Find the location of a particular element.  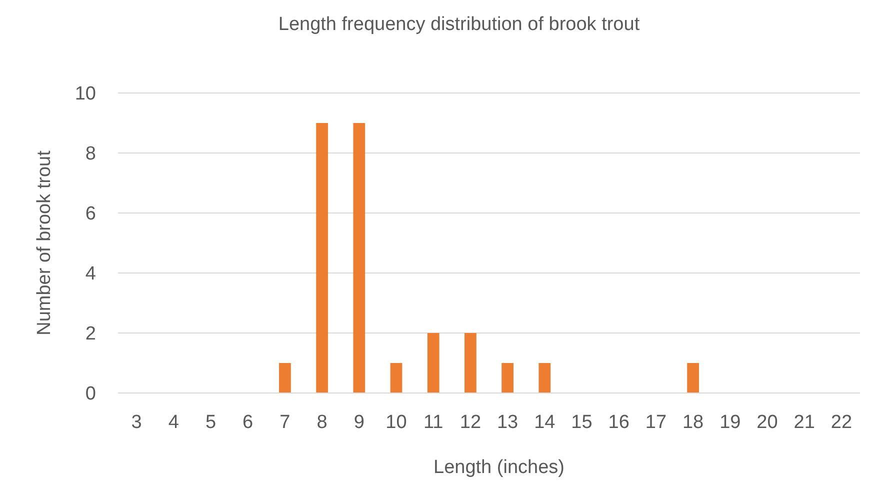

x-axis-title: Length (inches) is located at coordinates (499, 467).